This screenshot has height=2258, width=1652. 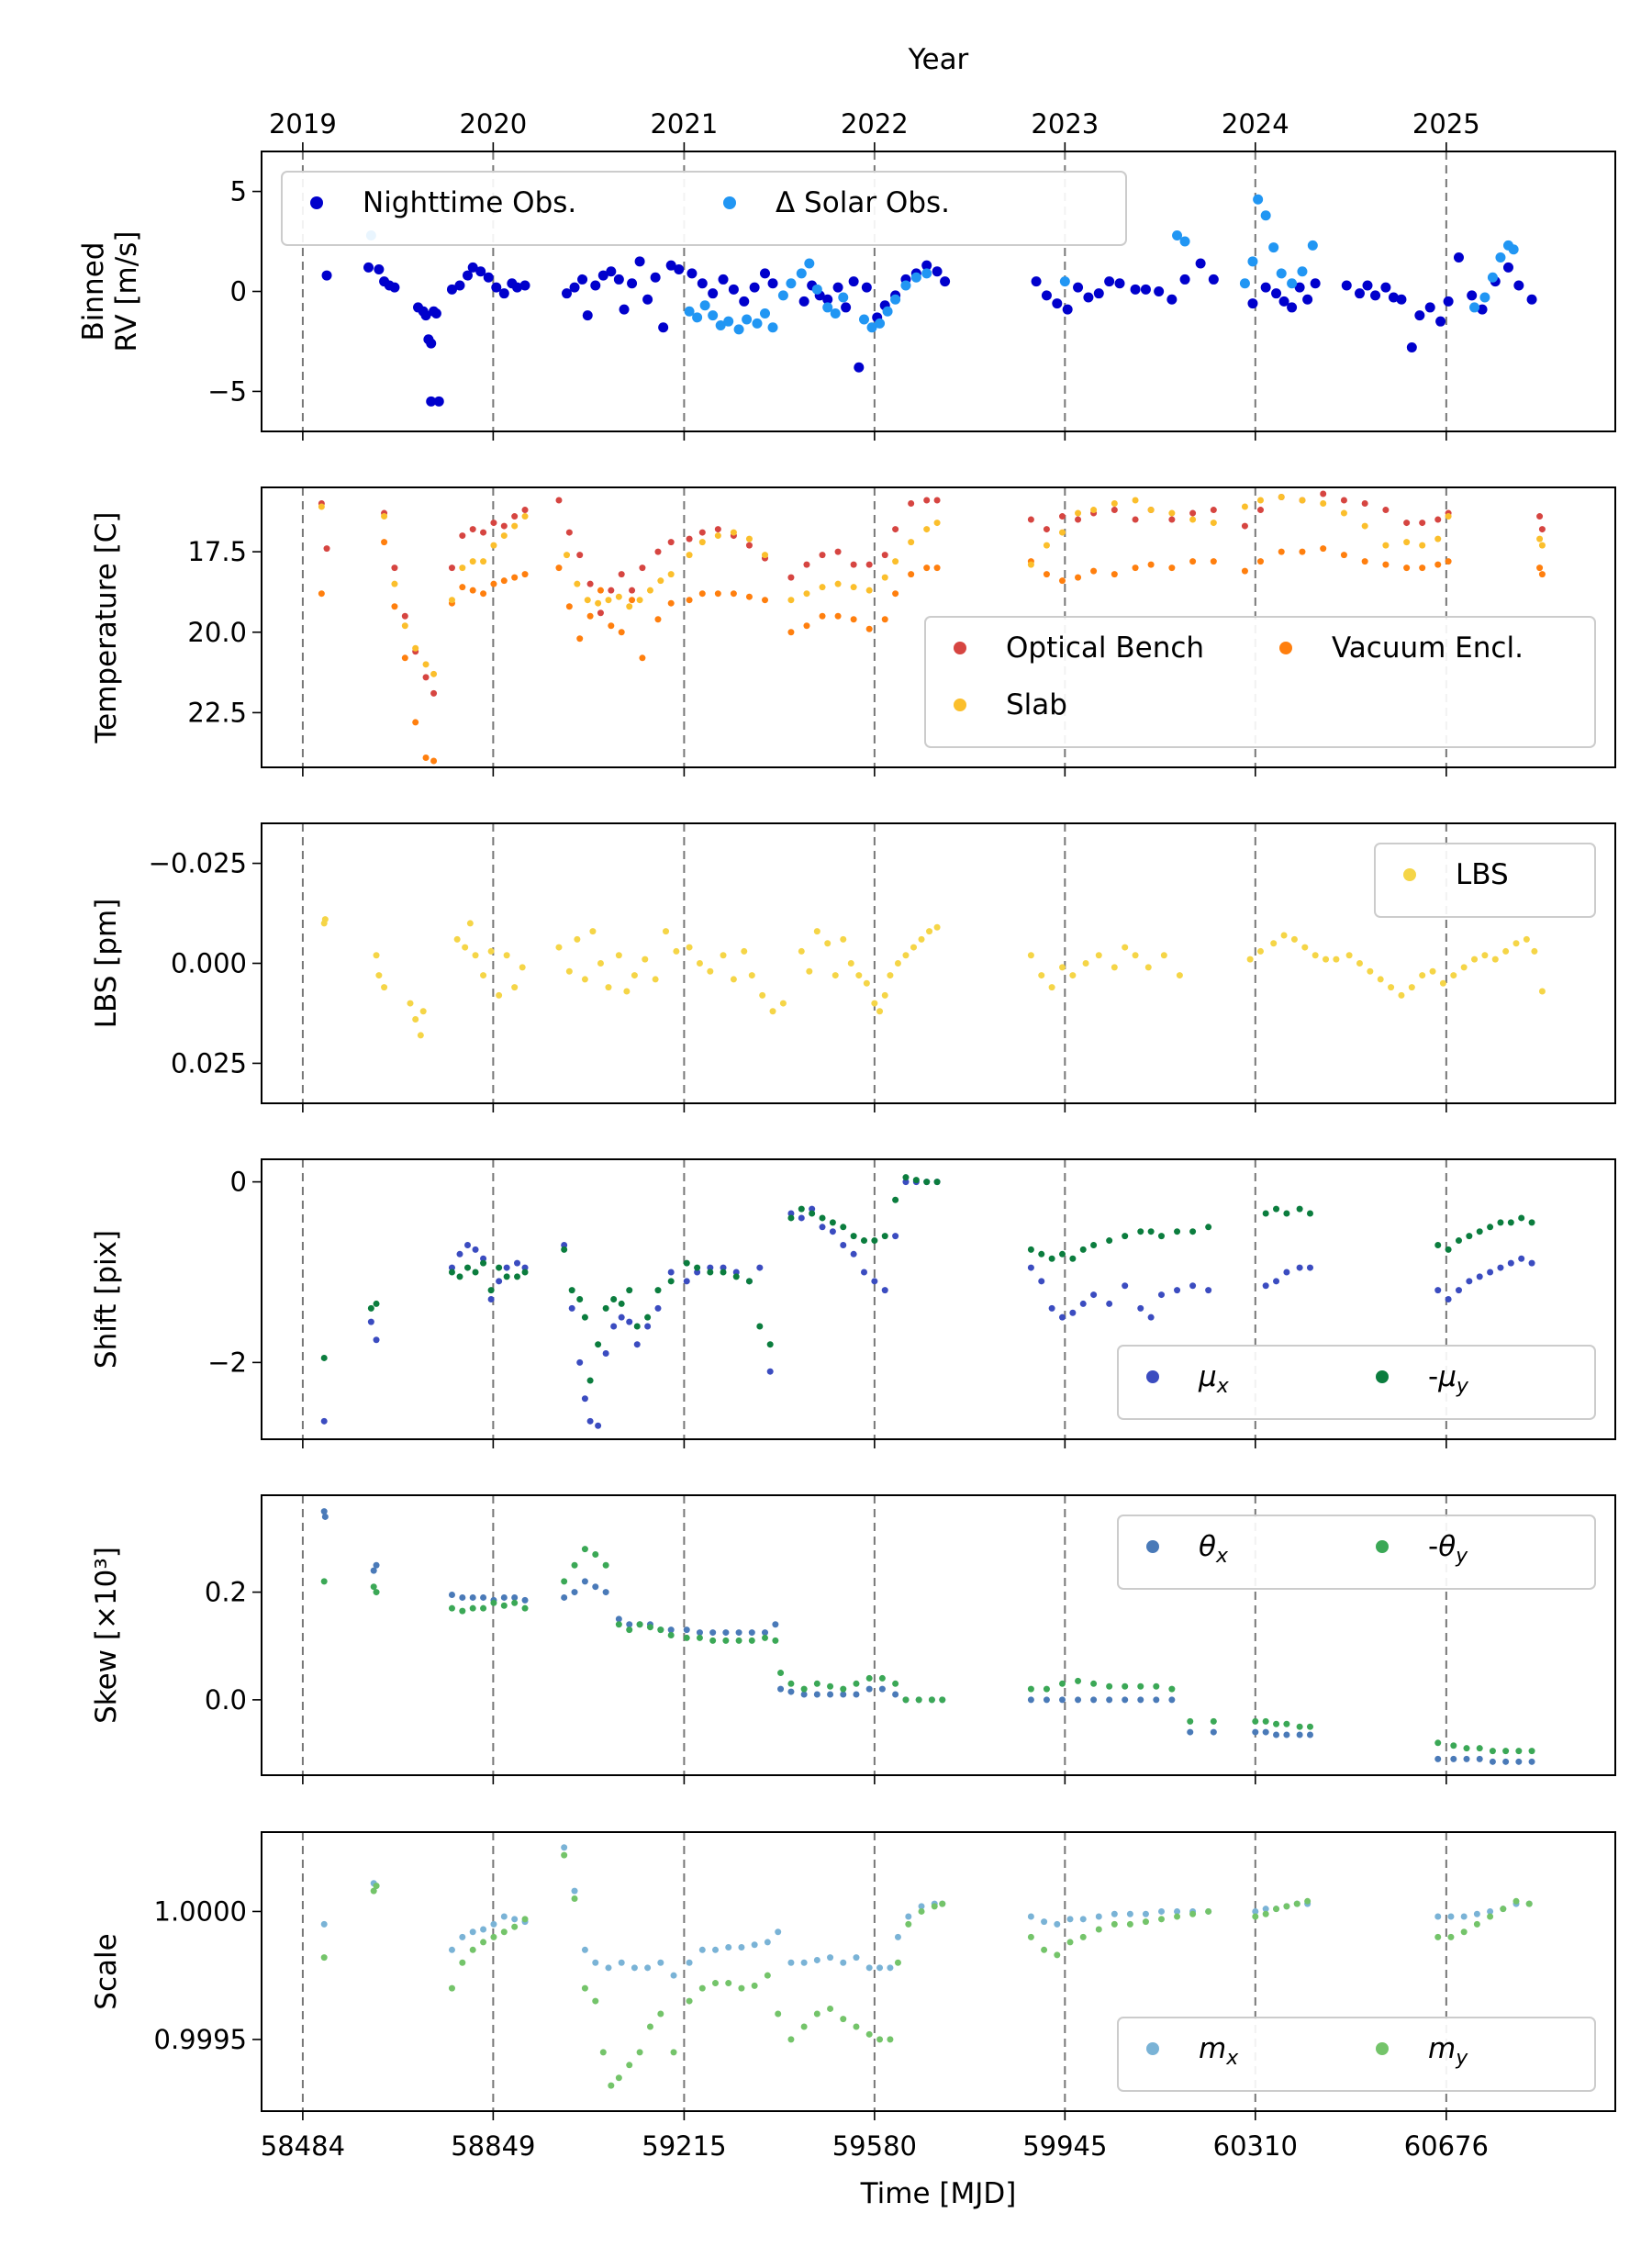 I want to click on y-axis-label: Shift [pix], so click(x=107, y=1299).